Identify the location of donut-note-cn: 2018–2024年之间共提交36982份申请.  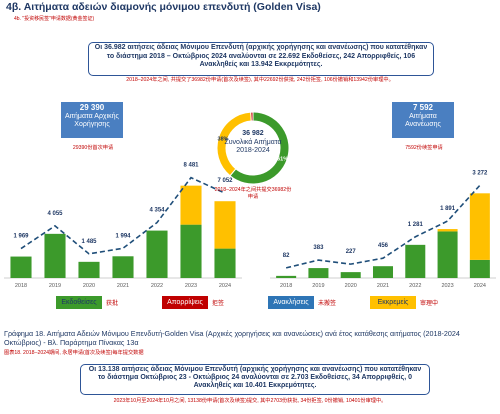
(253, 193).